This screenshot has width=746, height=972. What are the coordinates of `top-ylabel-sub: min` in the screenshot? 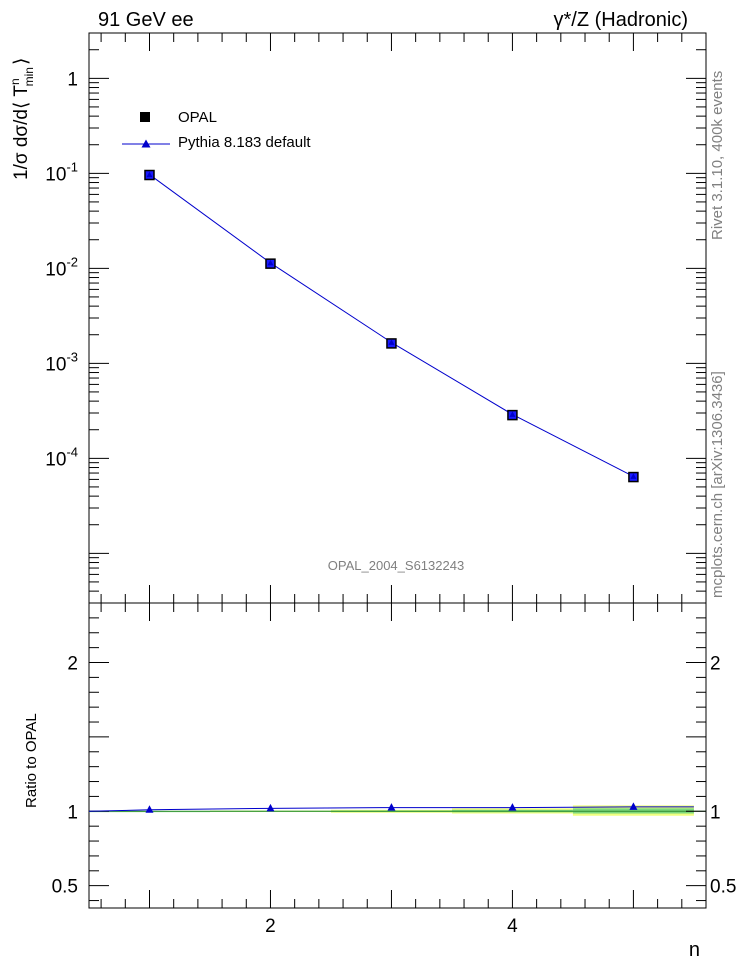 It's located at (29, 76).